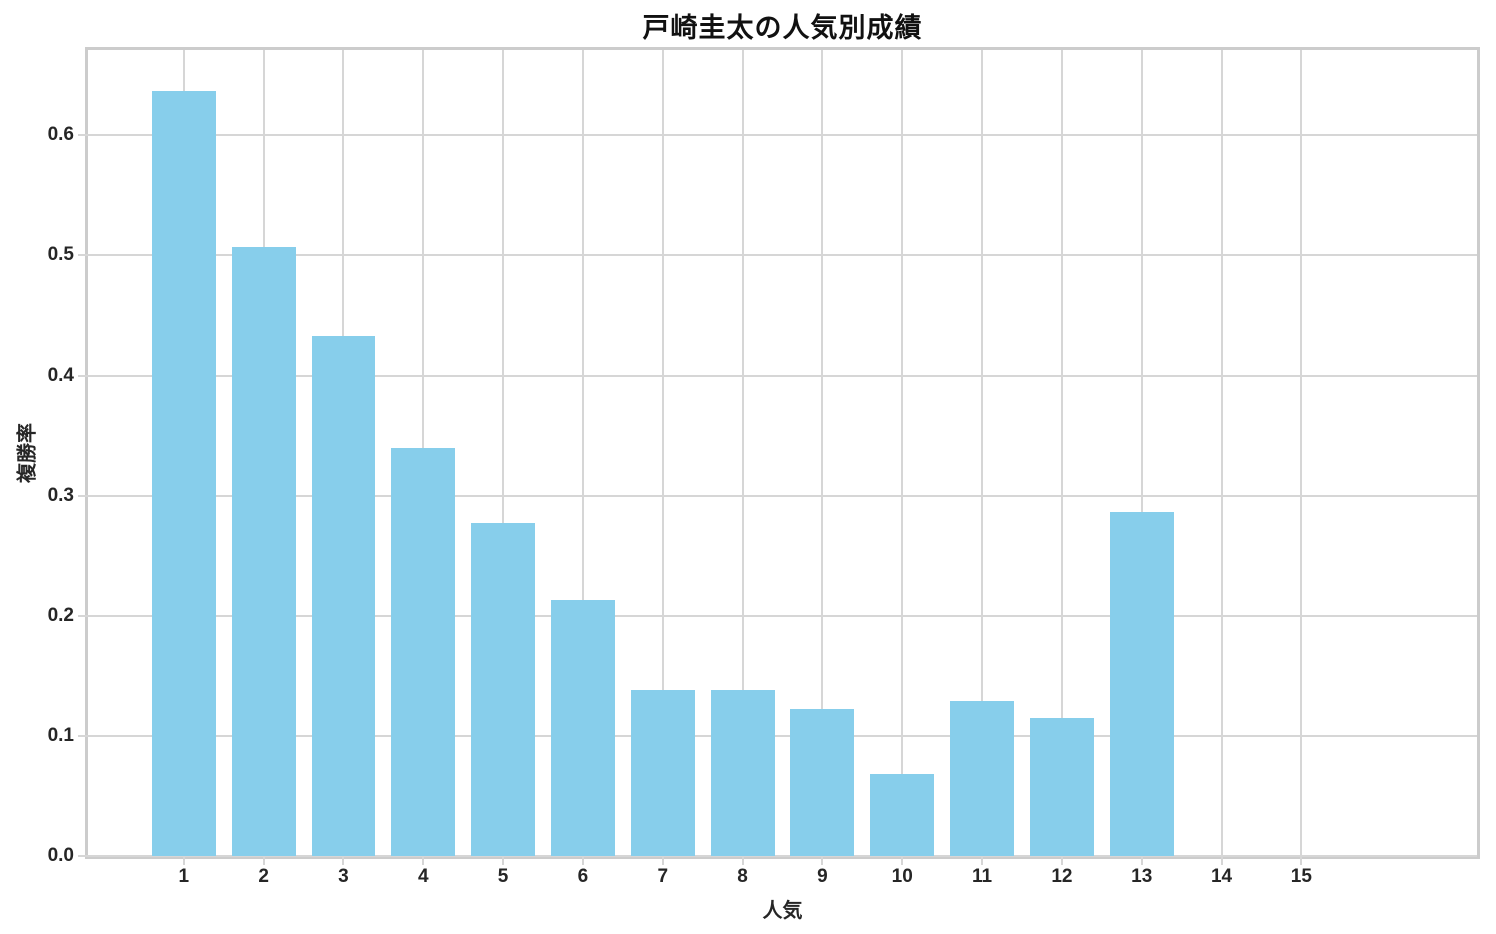  I want to click on y-tick-label: 0.4, so click(60, 375).